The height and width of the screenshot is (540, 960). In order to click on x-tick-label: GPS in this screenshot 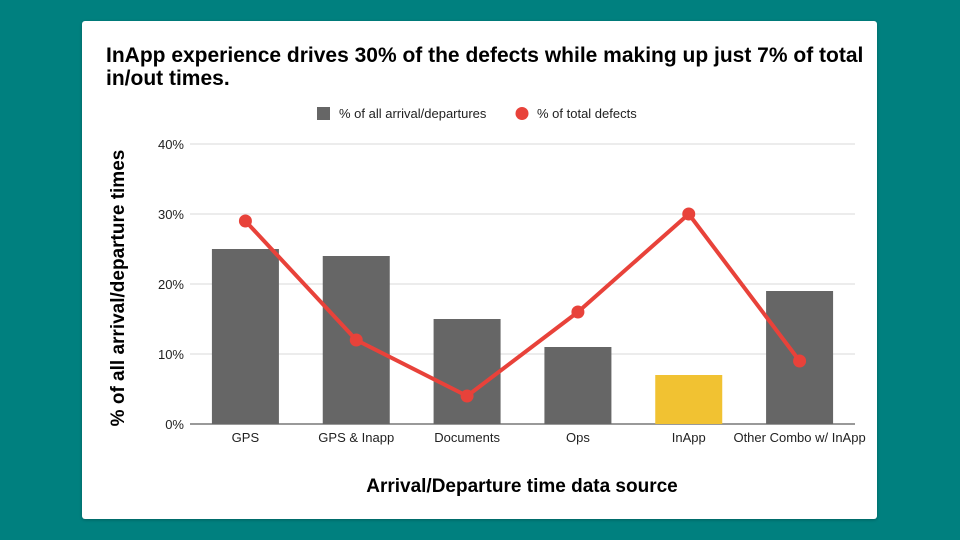, I will do `click(246, 437)`.